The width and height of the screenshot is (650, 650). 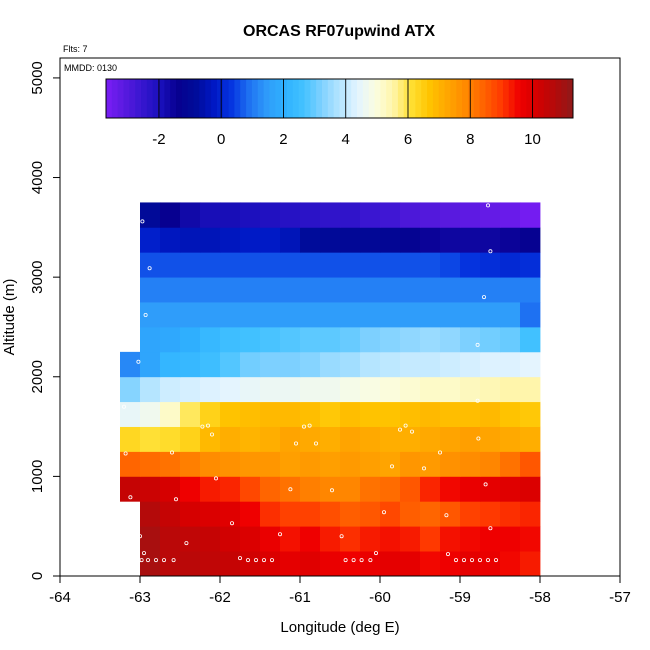 I want to click on colorbar-tick-label-0: -2, so click(x=158, y=139).